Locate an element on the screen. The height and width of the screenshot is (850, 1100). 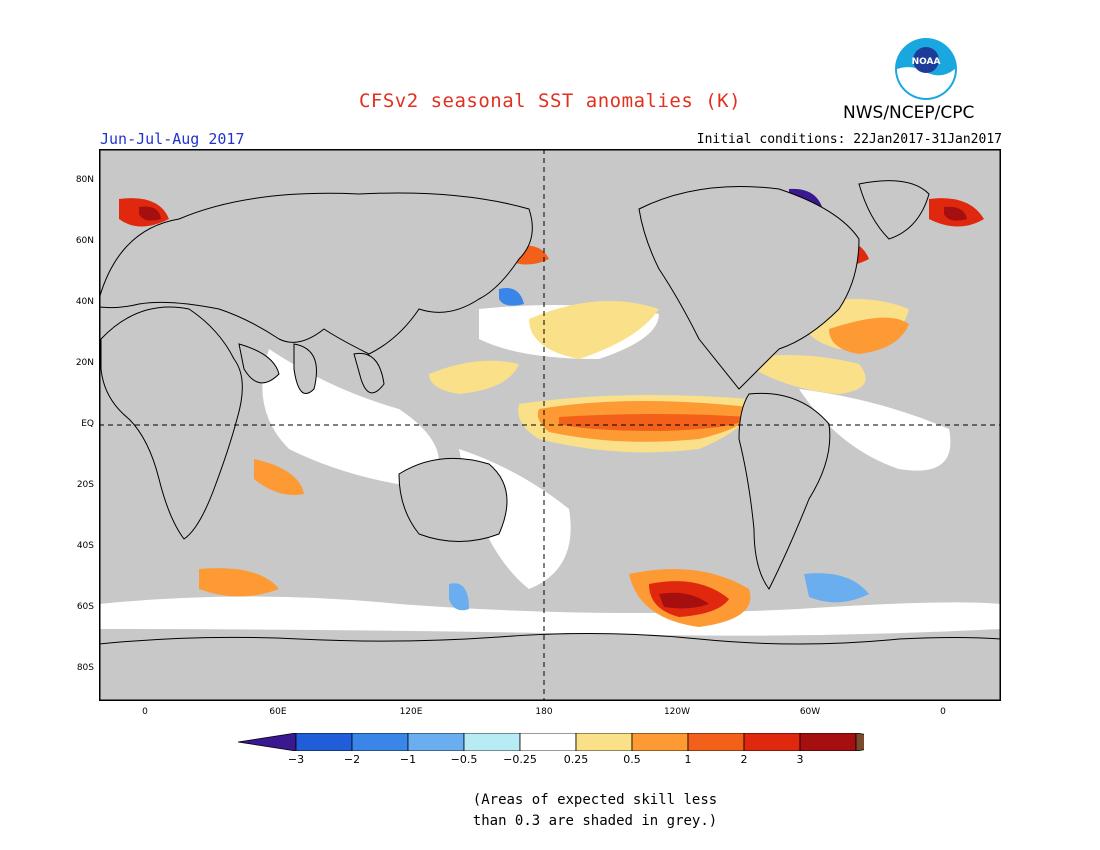
lon-tick: 180 is located at coordinates (544, 712).